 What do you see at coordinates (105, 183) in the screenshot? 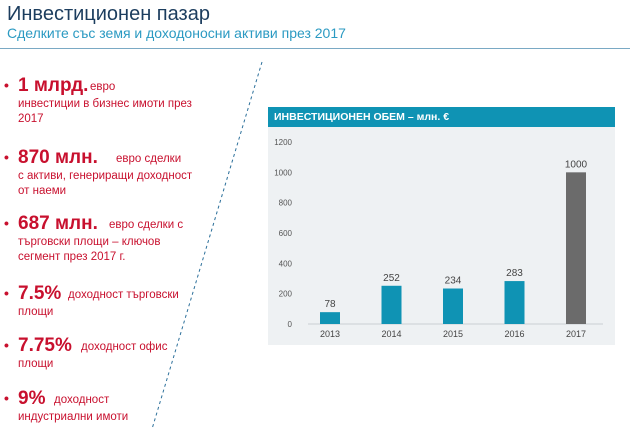
I see `fact-text: с активи, генериращи доходност от наеми` at bounding box center [105, 183].